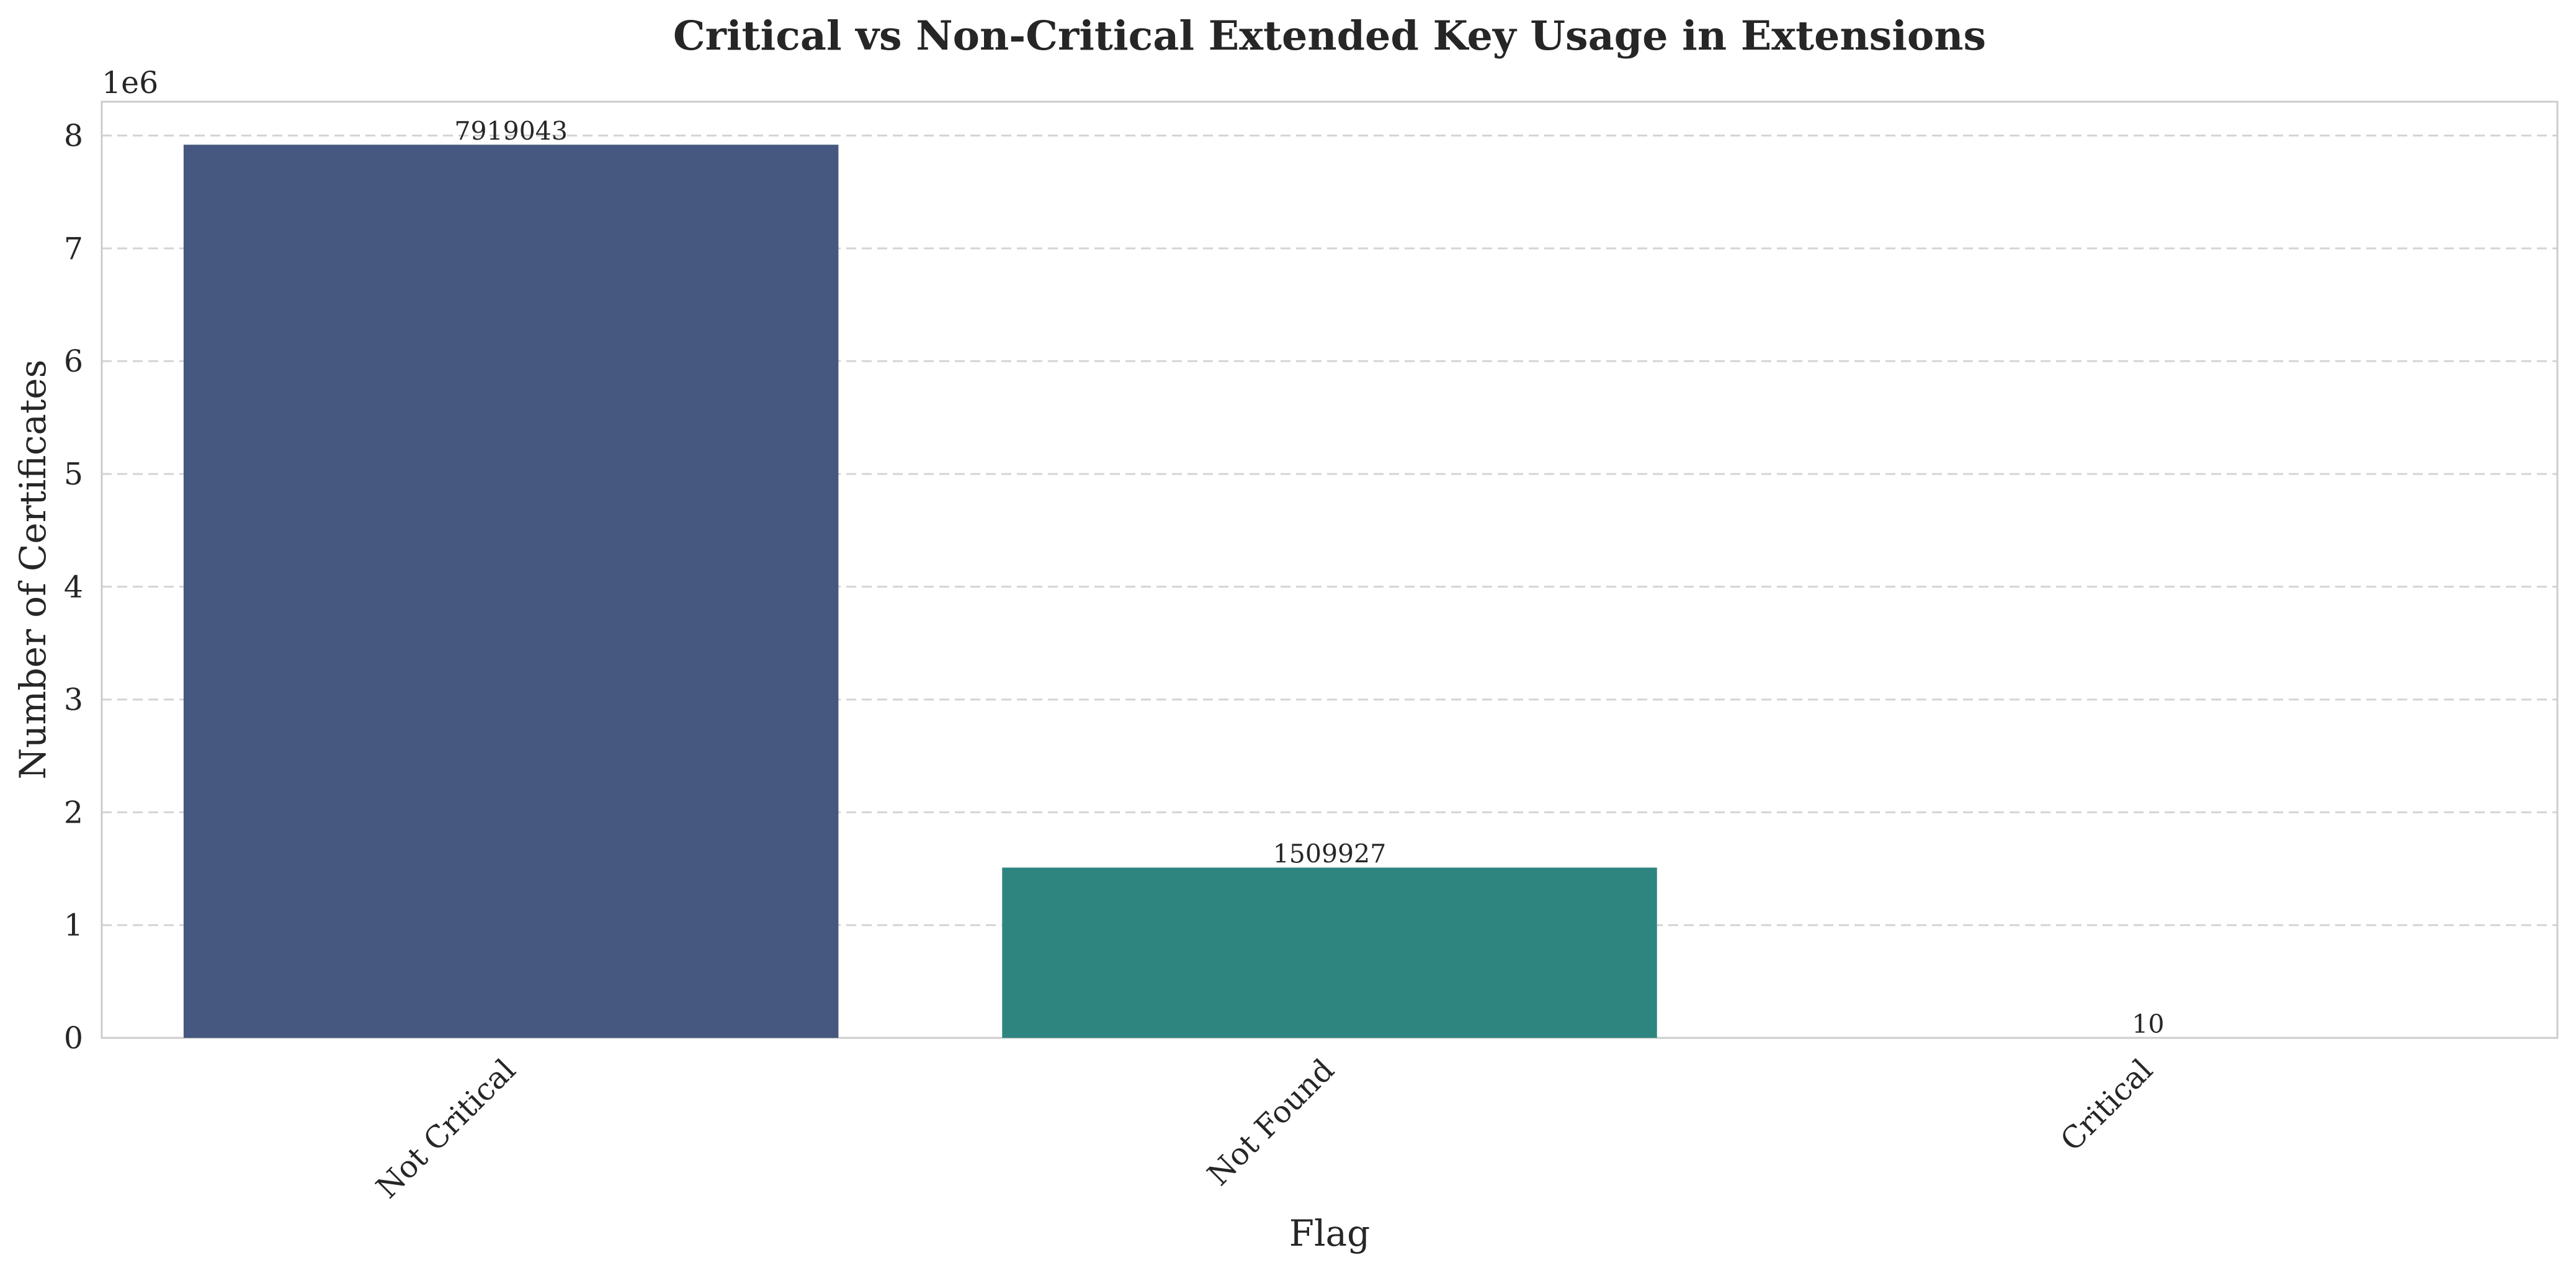  Describe the element at coordinates (2107, 1105) in the screenshot. I see `x-tick-label: Critical` at that location.